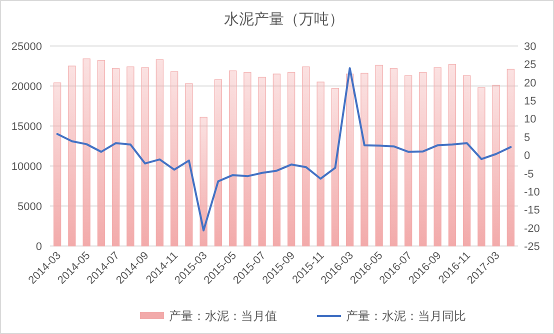 The image size is (554, 334). Describe the element at coordinates (530, 102) in the screenshot. I see `y2-tick-label: 15` at that location.